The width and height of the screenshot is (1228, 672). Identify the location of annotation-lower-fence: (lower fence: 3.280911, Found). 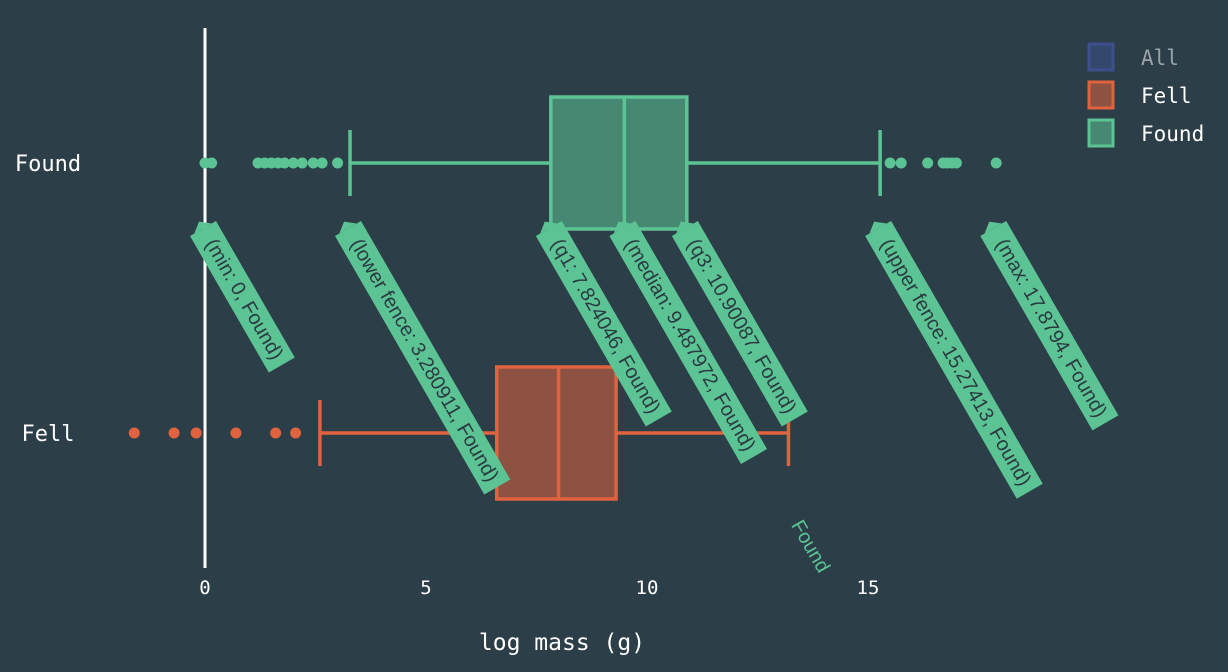
(423, 358).